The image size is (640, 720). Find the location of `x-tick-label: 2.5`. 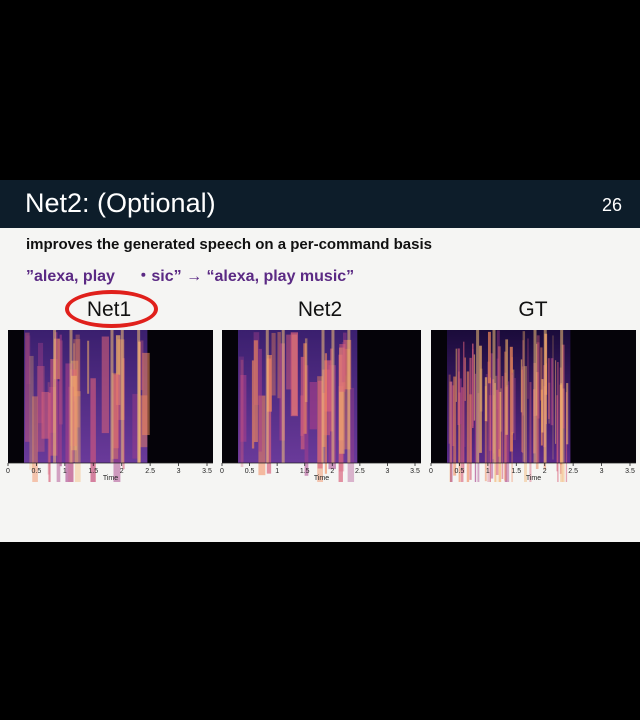

x-tick-label: 2.5 is located at coordinates (360, 471).